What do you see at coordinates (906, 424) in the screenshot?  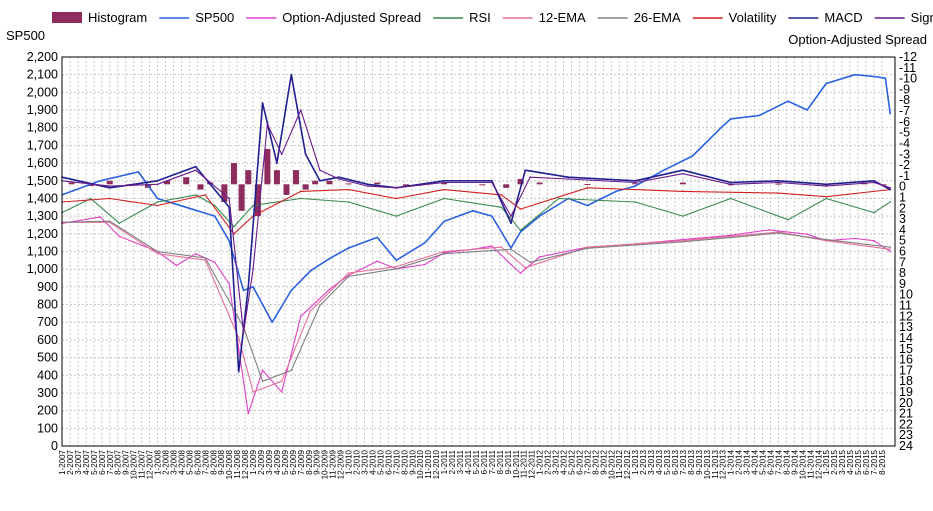 I see `right-tick-label: 22` at bounding box center [906, 424].